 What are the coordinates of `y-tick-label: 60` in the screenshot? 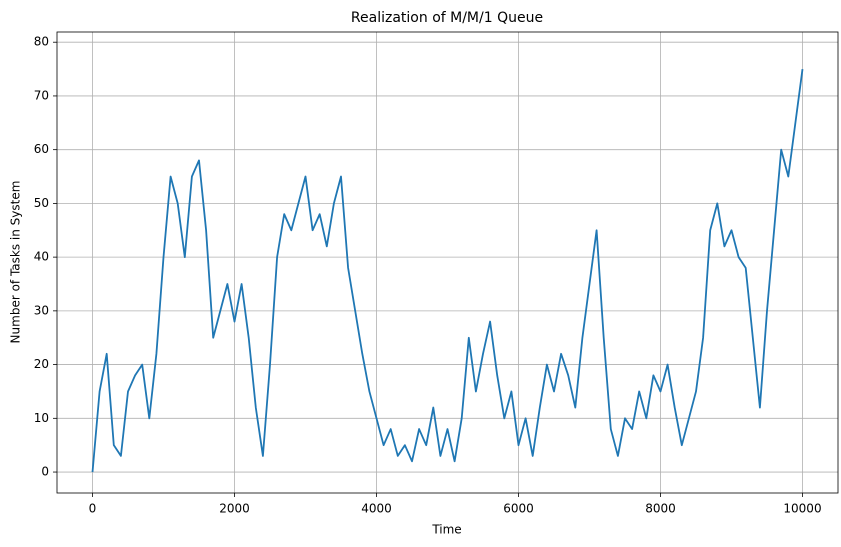 It's located at (41, 149).